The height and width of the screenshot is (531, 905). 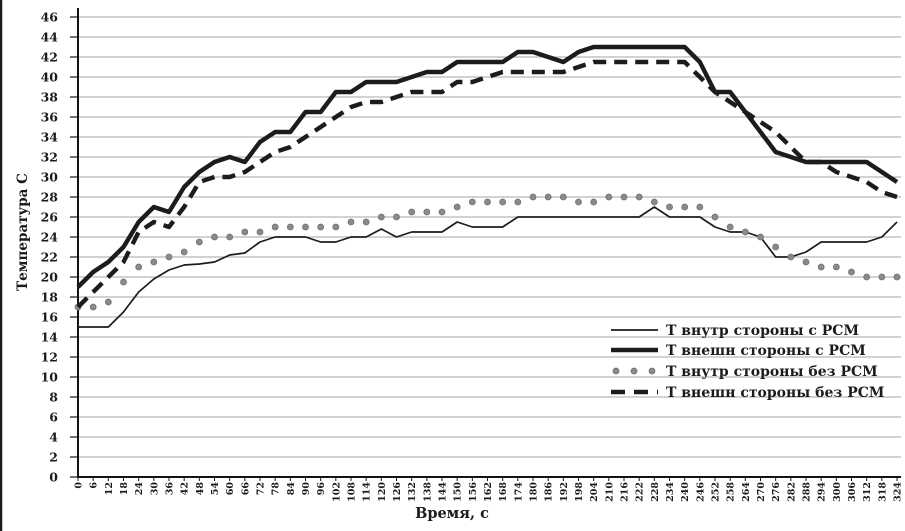 What do you see at coordinates (443, 492) in the screenshot?
I see `x-tick-label: 144` at bounding box center [443, 492].